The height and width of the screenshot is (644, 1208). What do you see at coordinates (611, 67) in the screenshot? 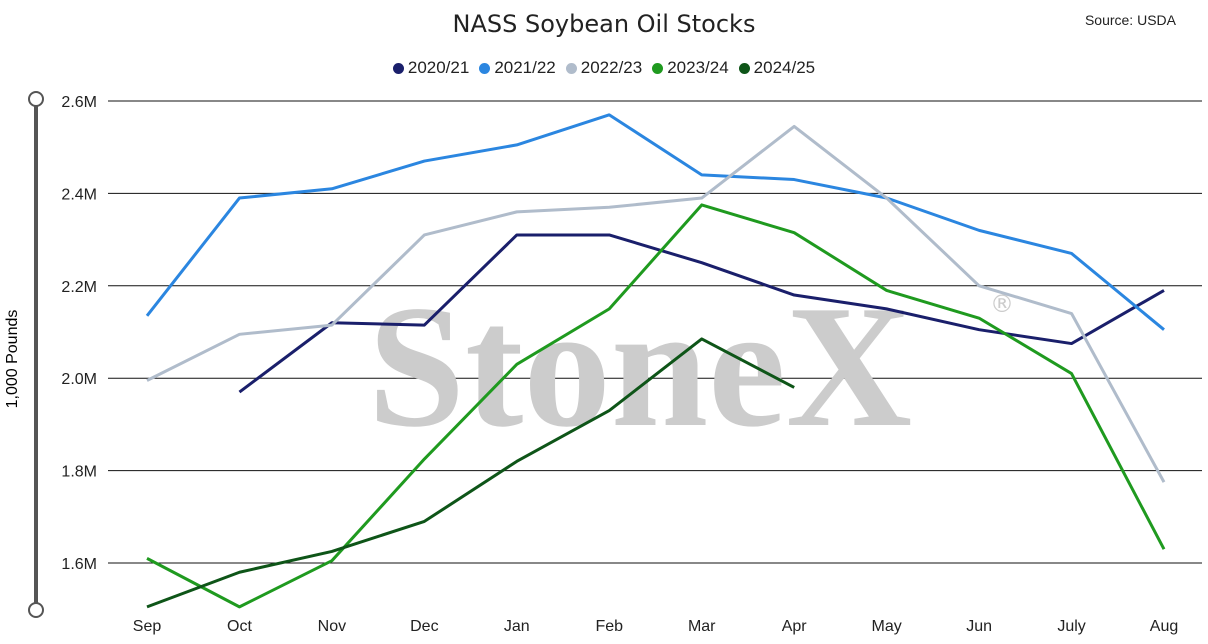
I see `legend-label: 2022/23` at bounding box center [611, 67].